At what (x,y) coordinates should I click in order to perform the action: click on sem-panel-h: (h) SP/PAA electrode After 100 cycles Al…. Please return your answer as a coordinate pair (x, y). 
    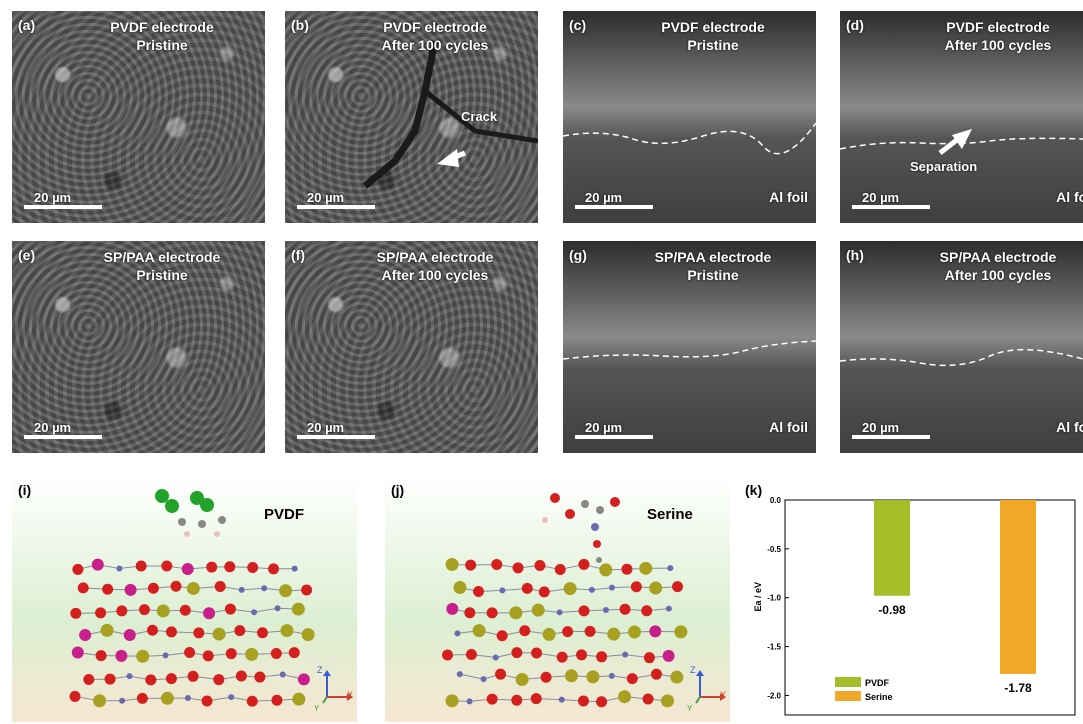
    Looking at the image, I should click on (961, 347).